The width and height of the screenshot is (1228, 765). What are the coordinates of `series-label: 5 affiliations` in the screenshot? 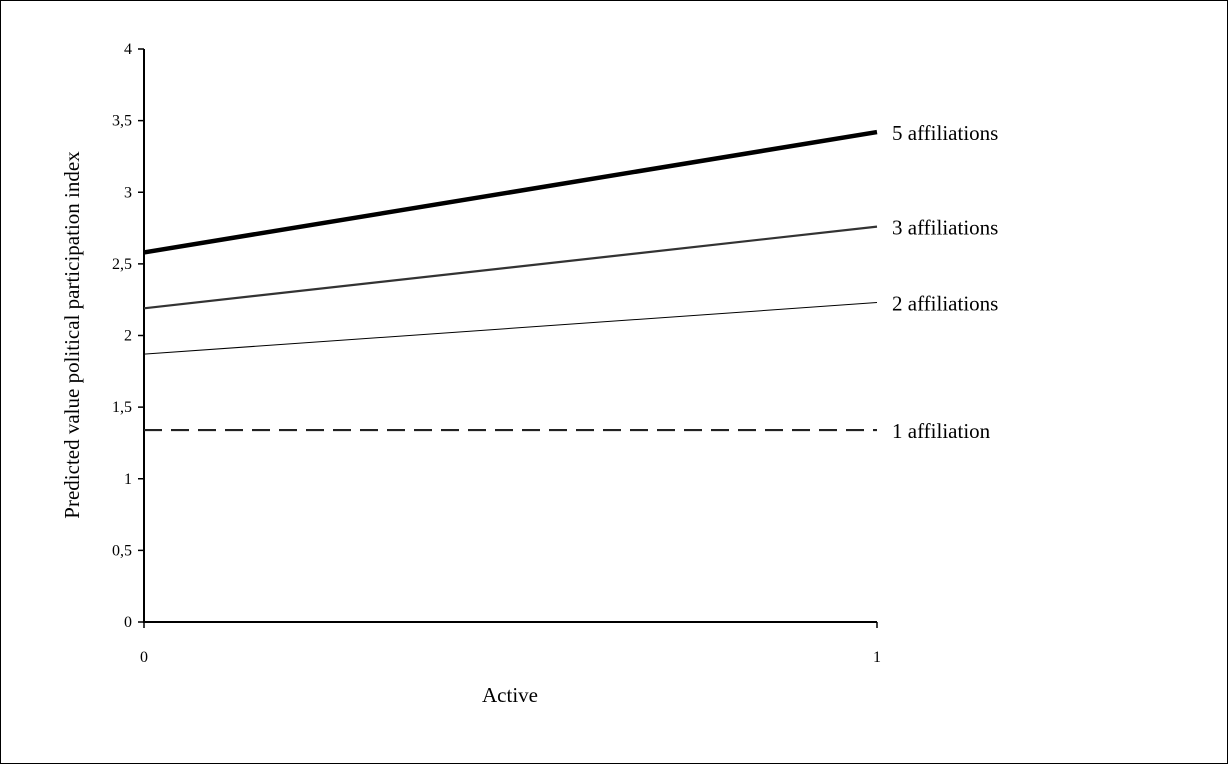 It's located at (945, 133).